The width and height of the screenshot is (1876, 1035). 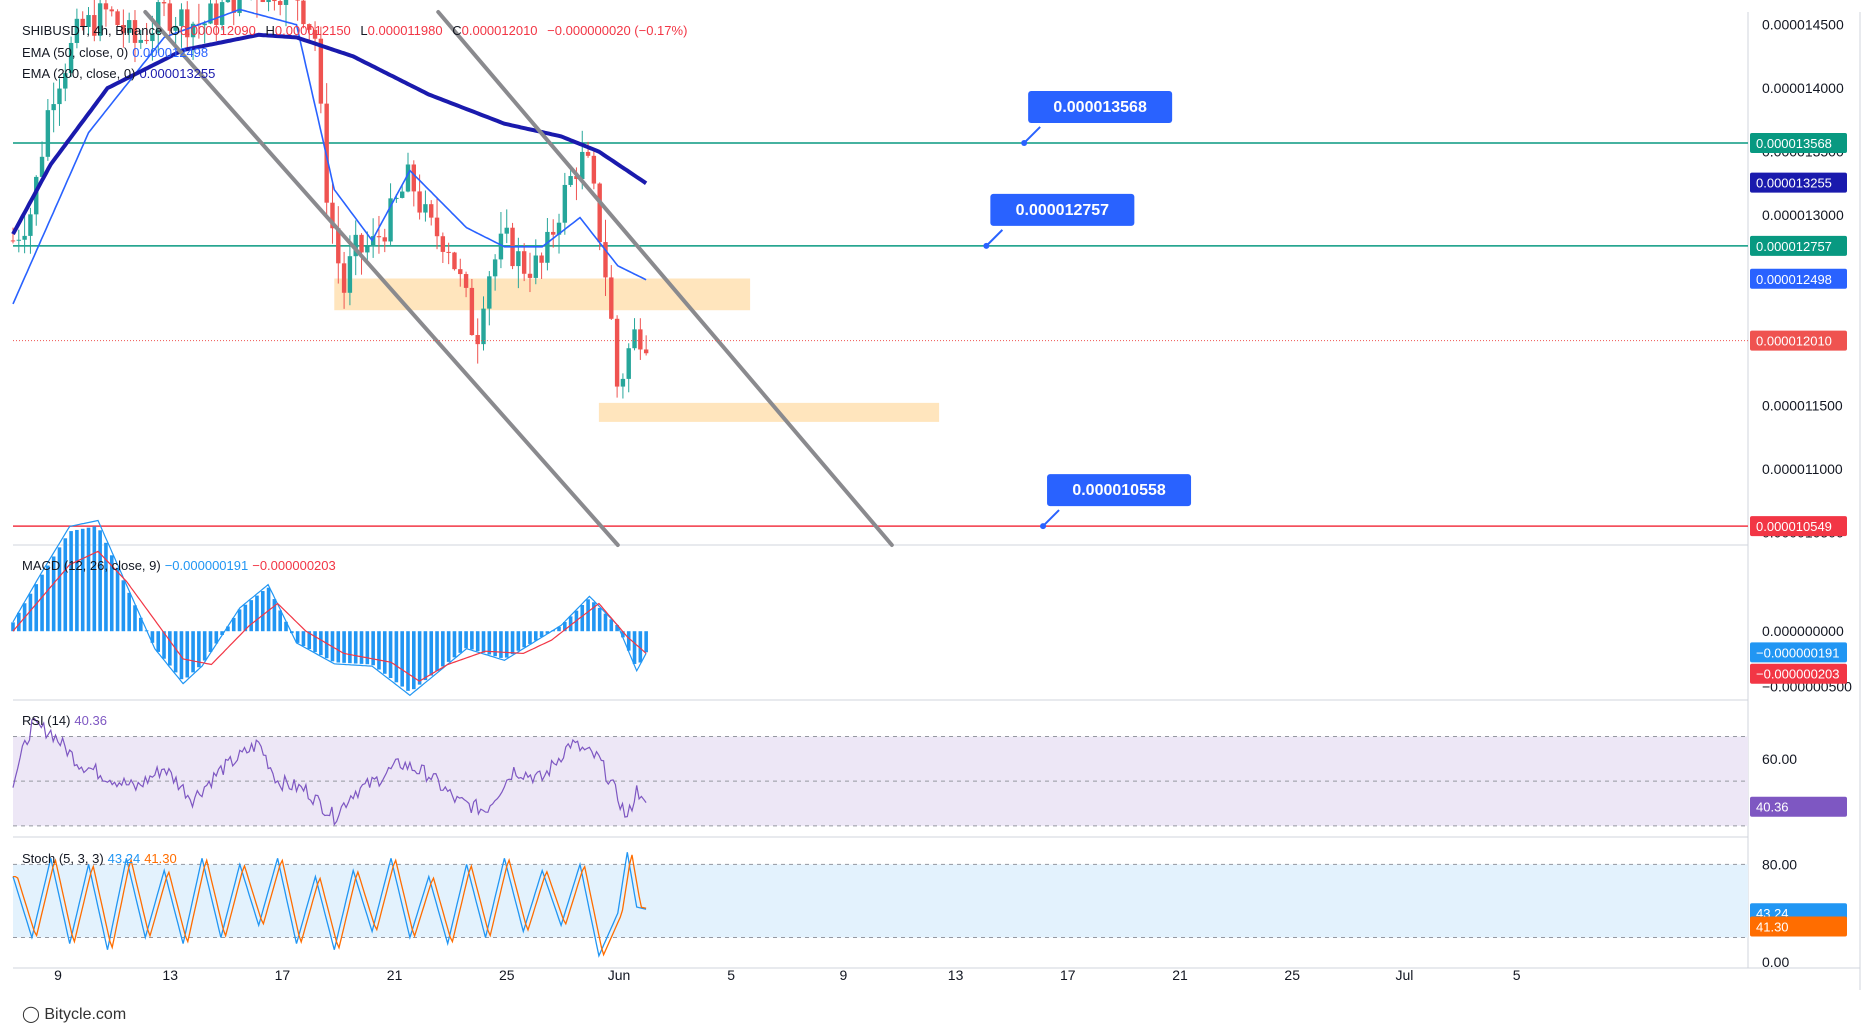 What do you see at coordinates (1059, 221) in the screenshot?
I see `price-callout: 0.000012757` at bounding box center [1059, 221].